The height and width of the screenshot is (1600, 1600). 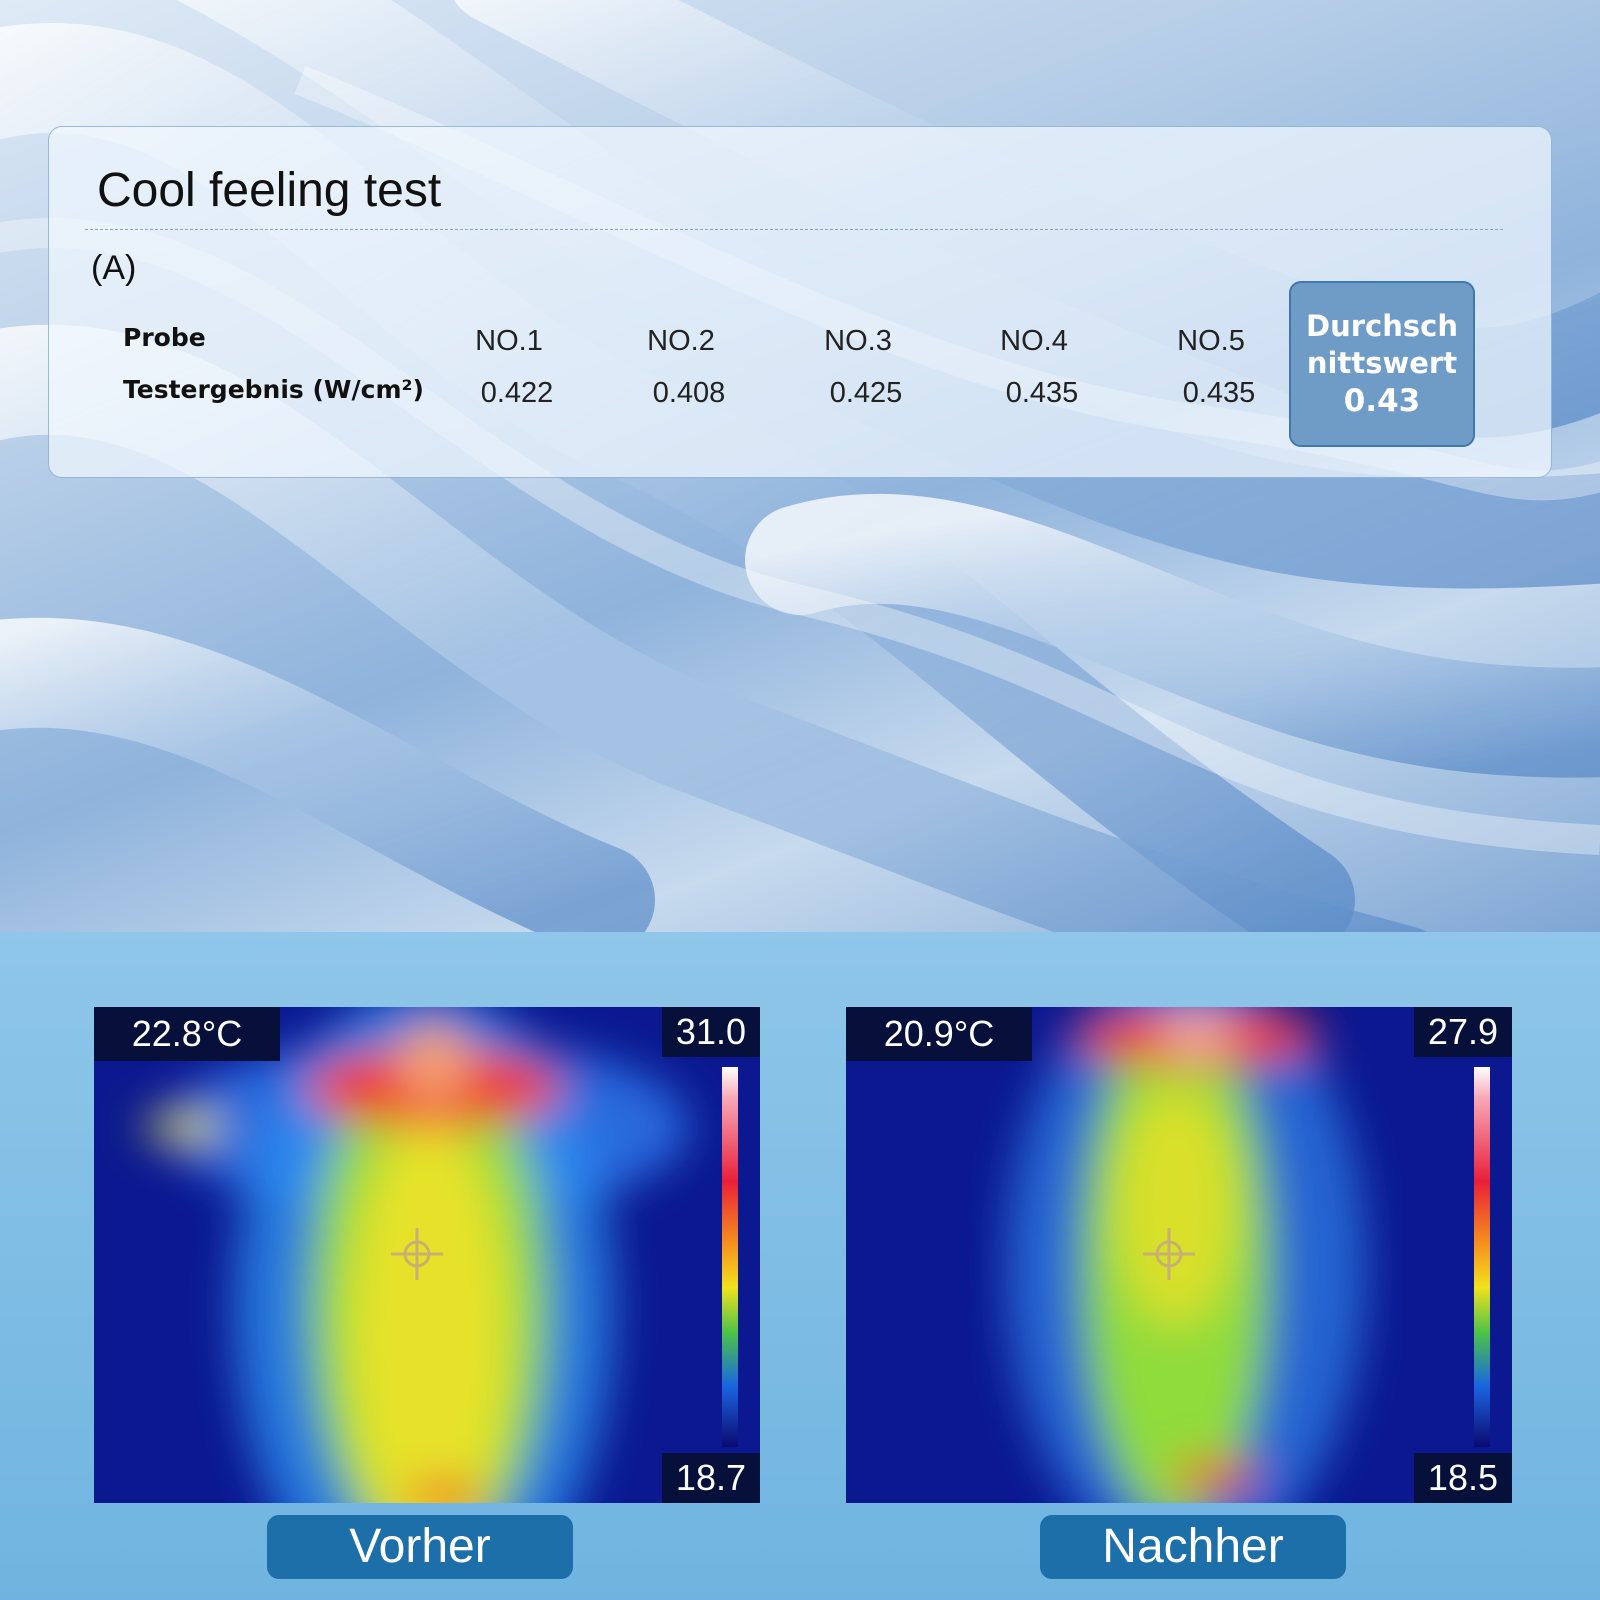 I want to click on temperature-reading: 22.8°C, so click(x=187, y=1034).